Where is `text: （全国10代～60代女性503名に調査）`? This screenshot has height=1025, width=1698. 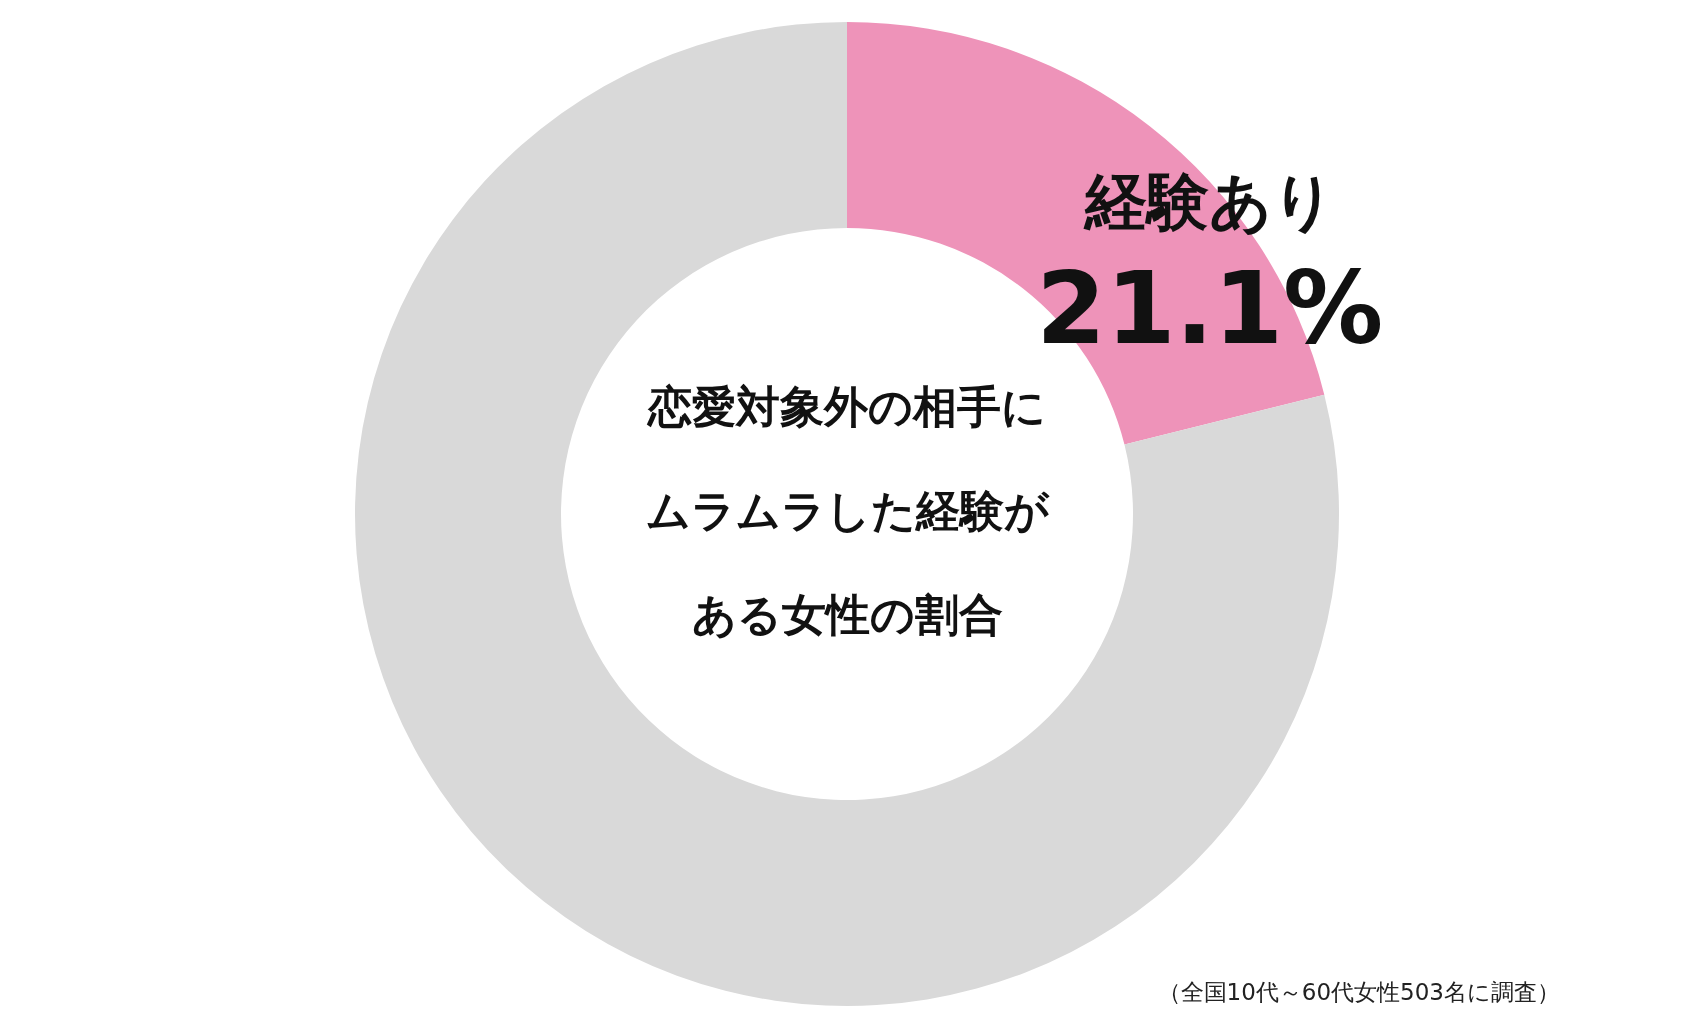
text: （全国10代～60代女性503名に調査） is located at coordinates (1358, 992).